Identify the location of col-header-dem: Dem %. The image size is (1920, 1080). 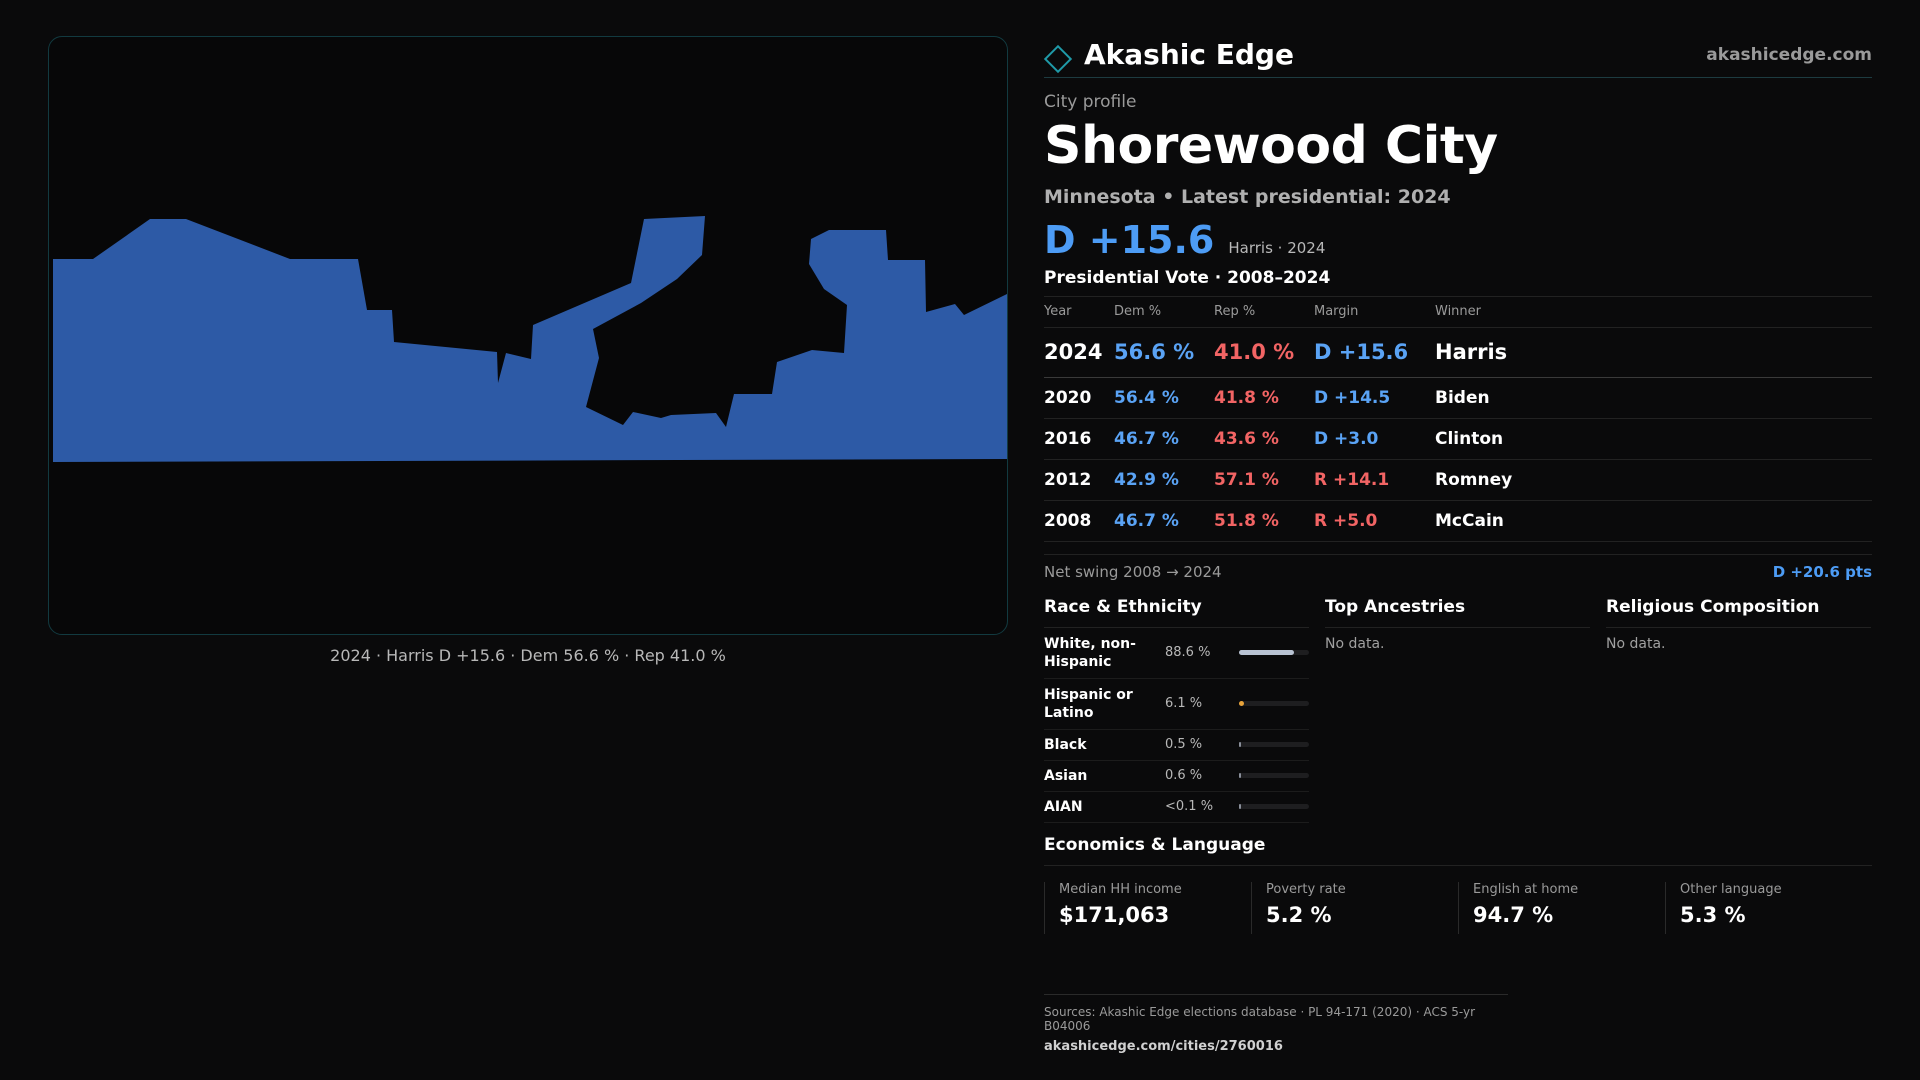
(1164, 312).